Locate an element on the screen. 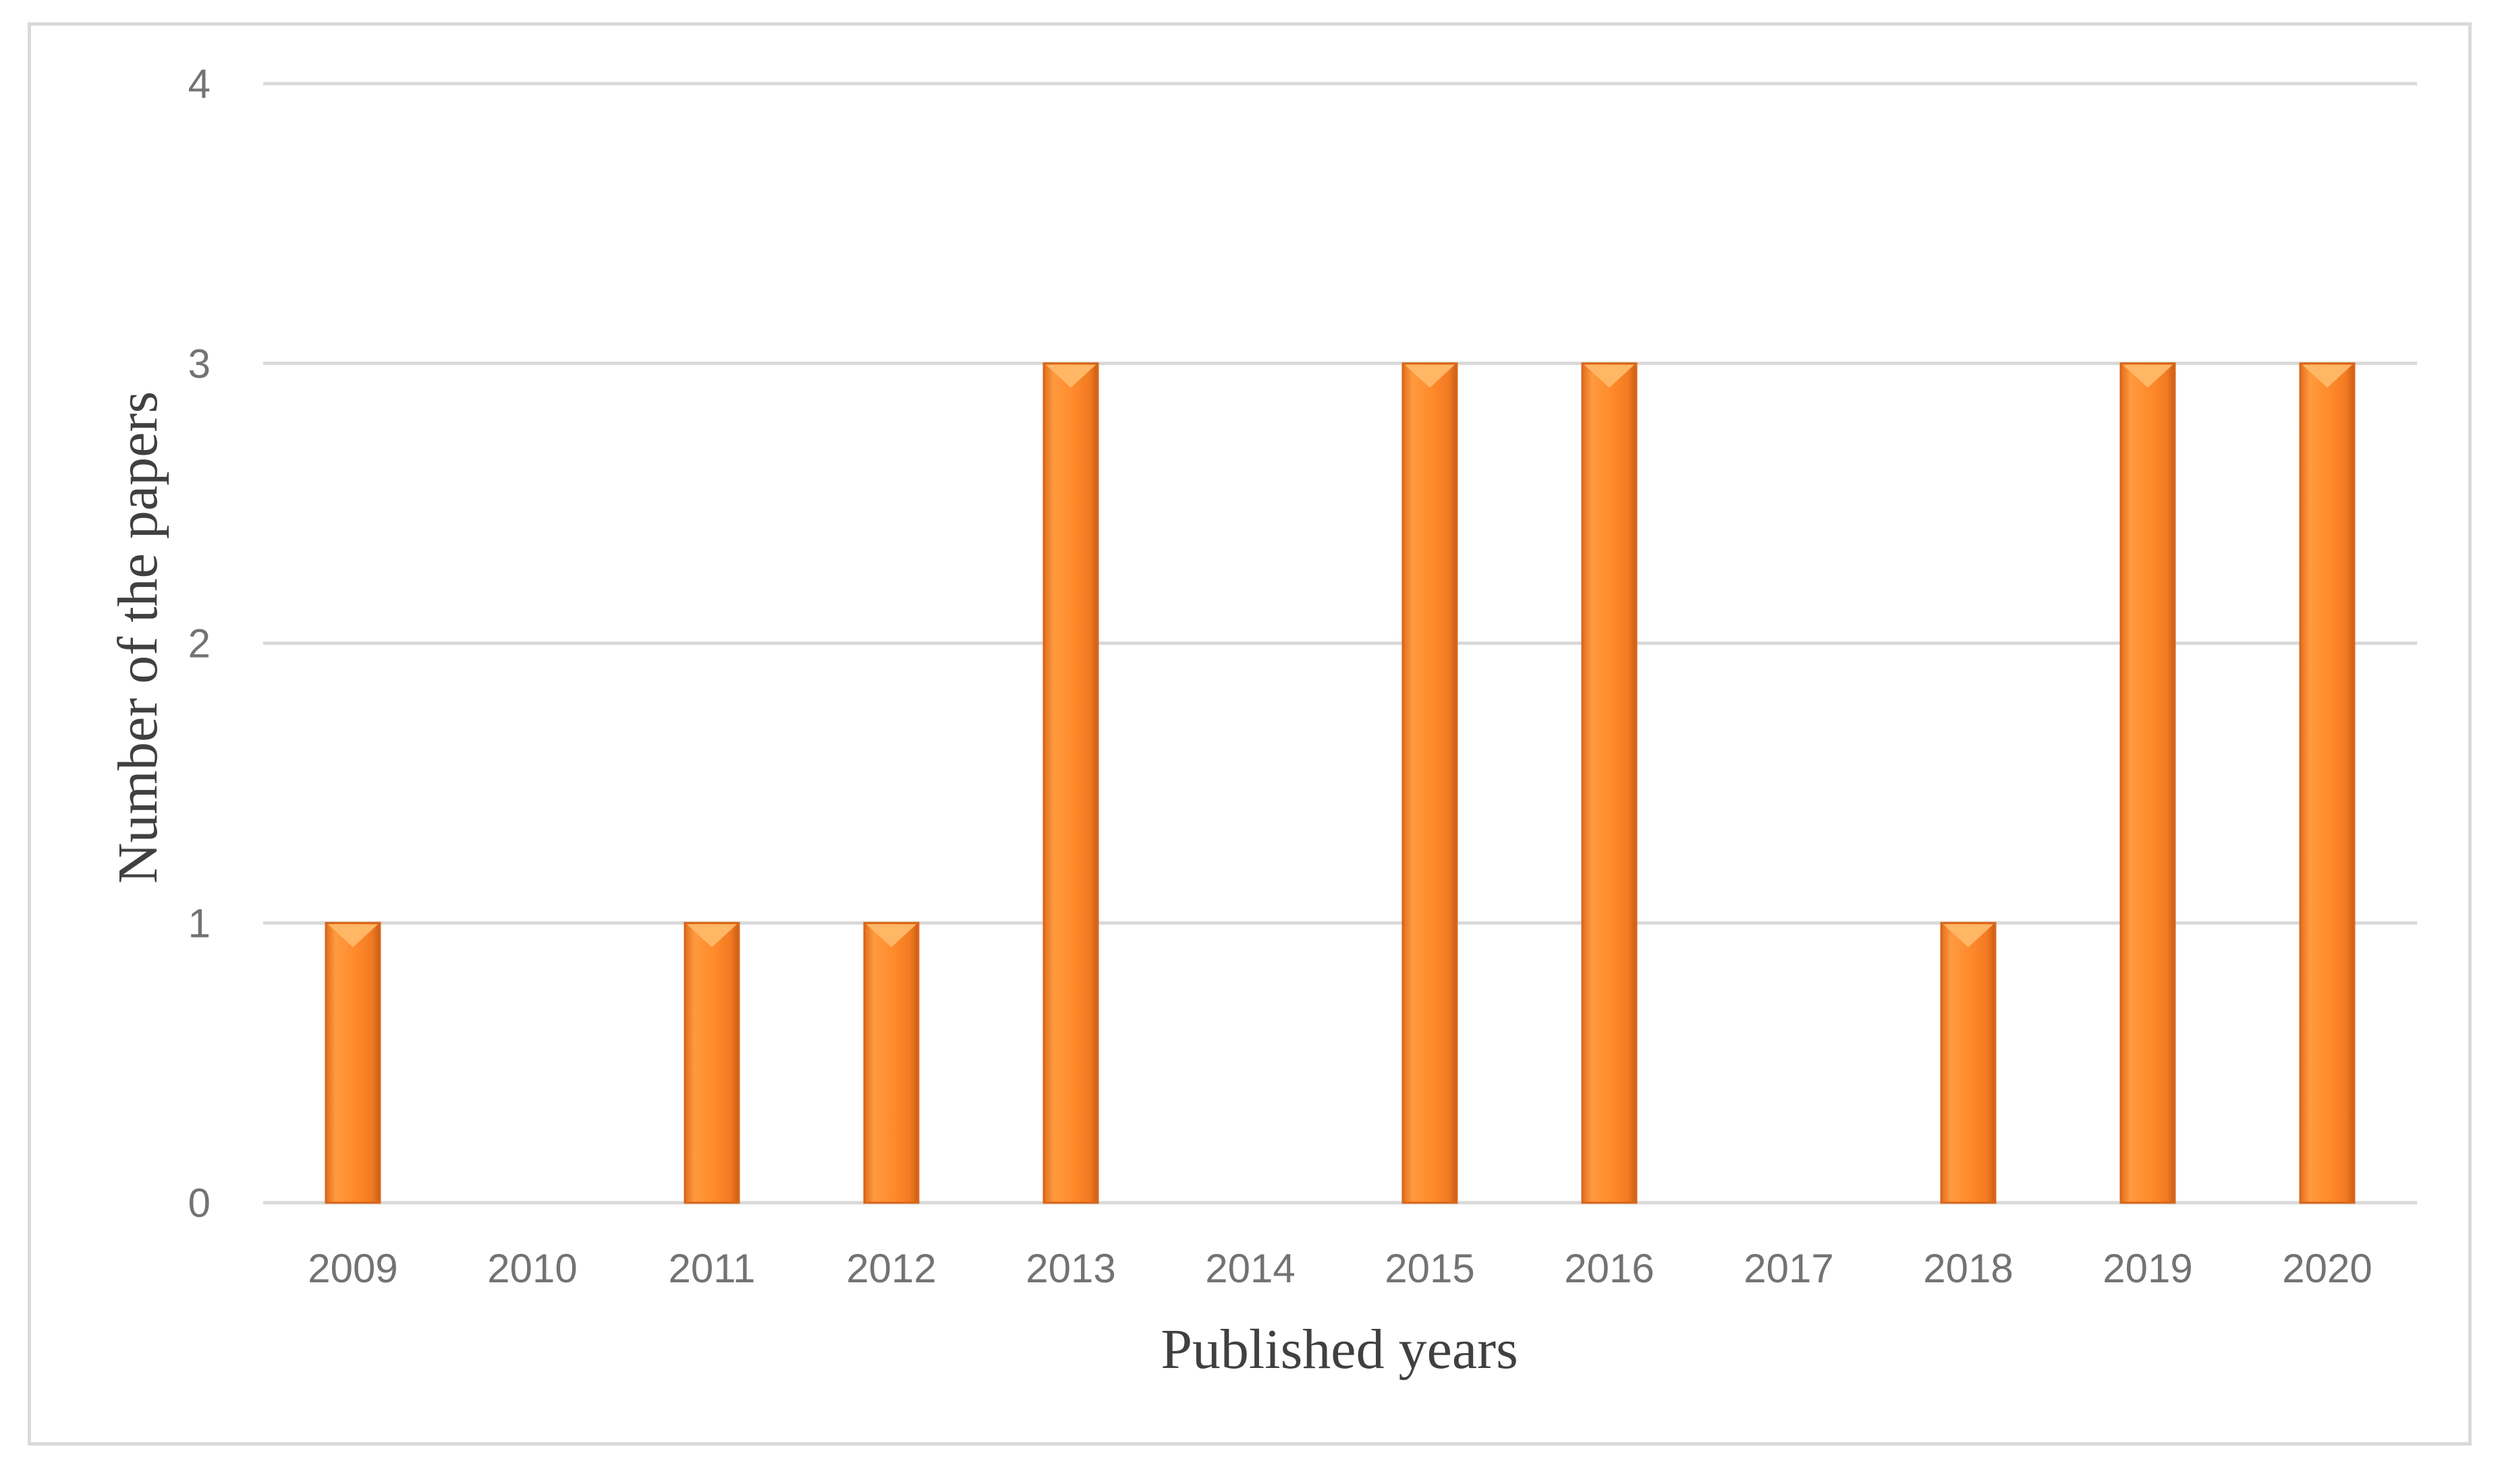  bar-2013 is located at coordinates (1070, 783).